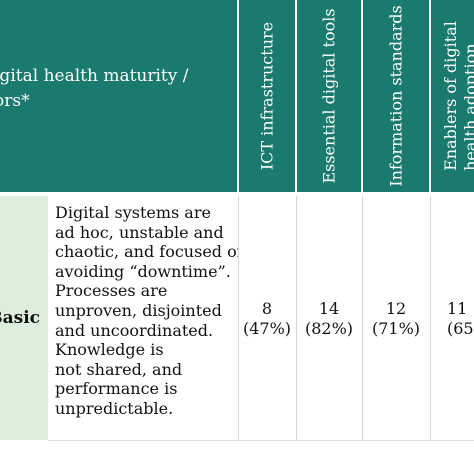  I want to click on table-bottom-rule, so click(261, 440).